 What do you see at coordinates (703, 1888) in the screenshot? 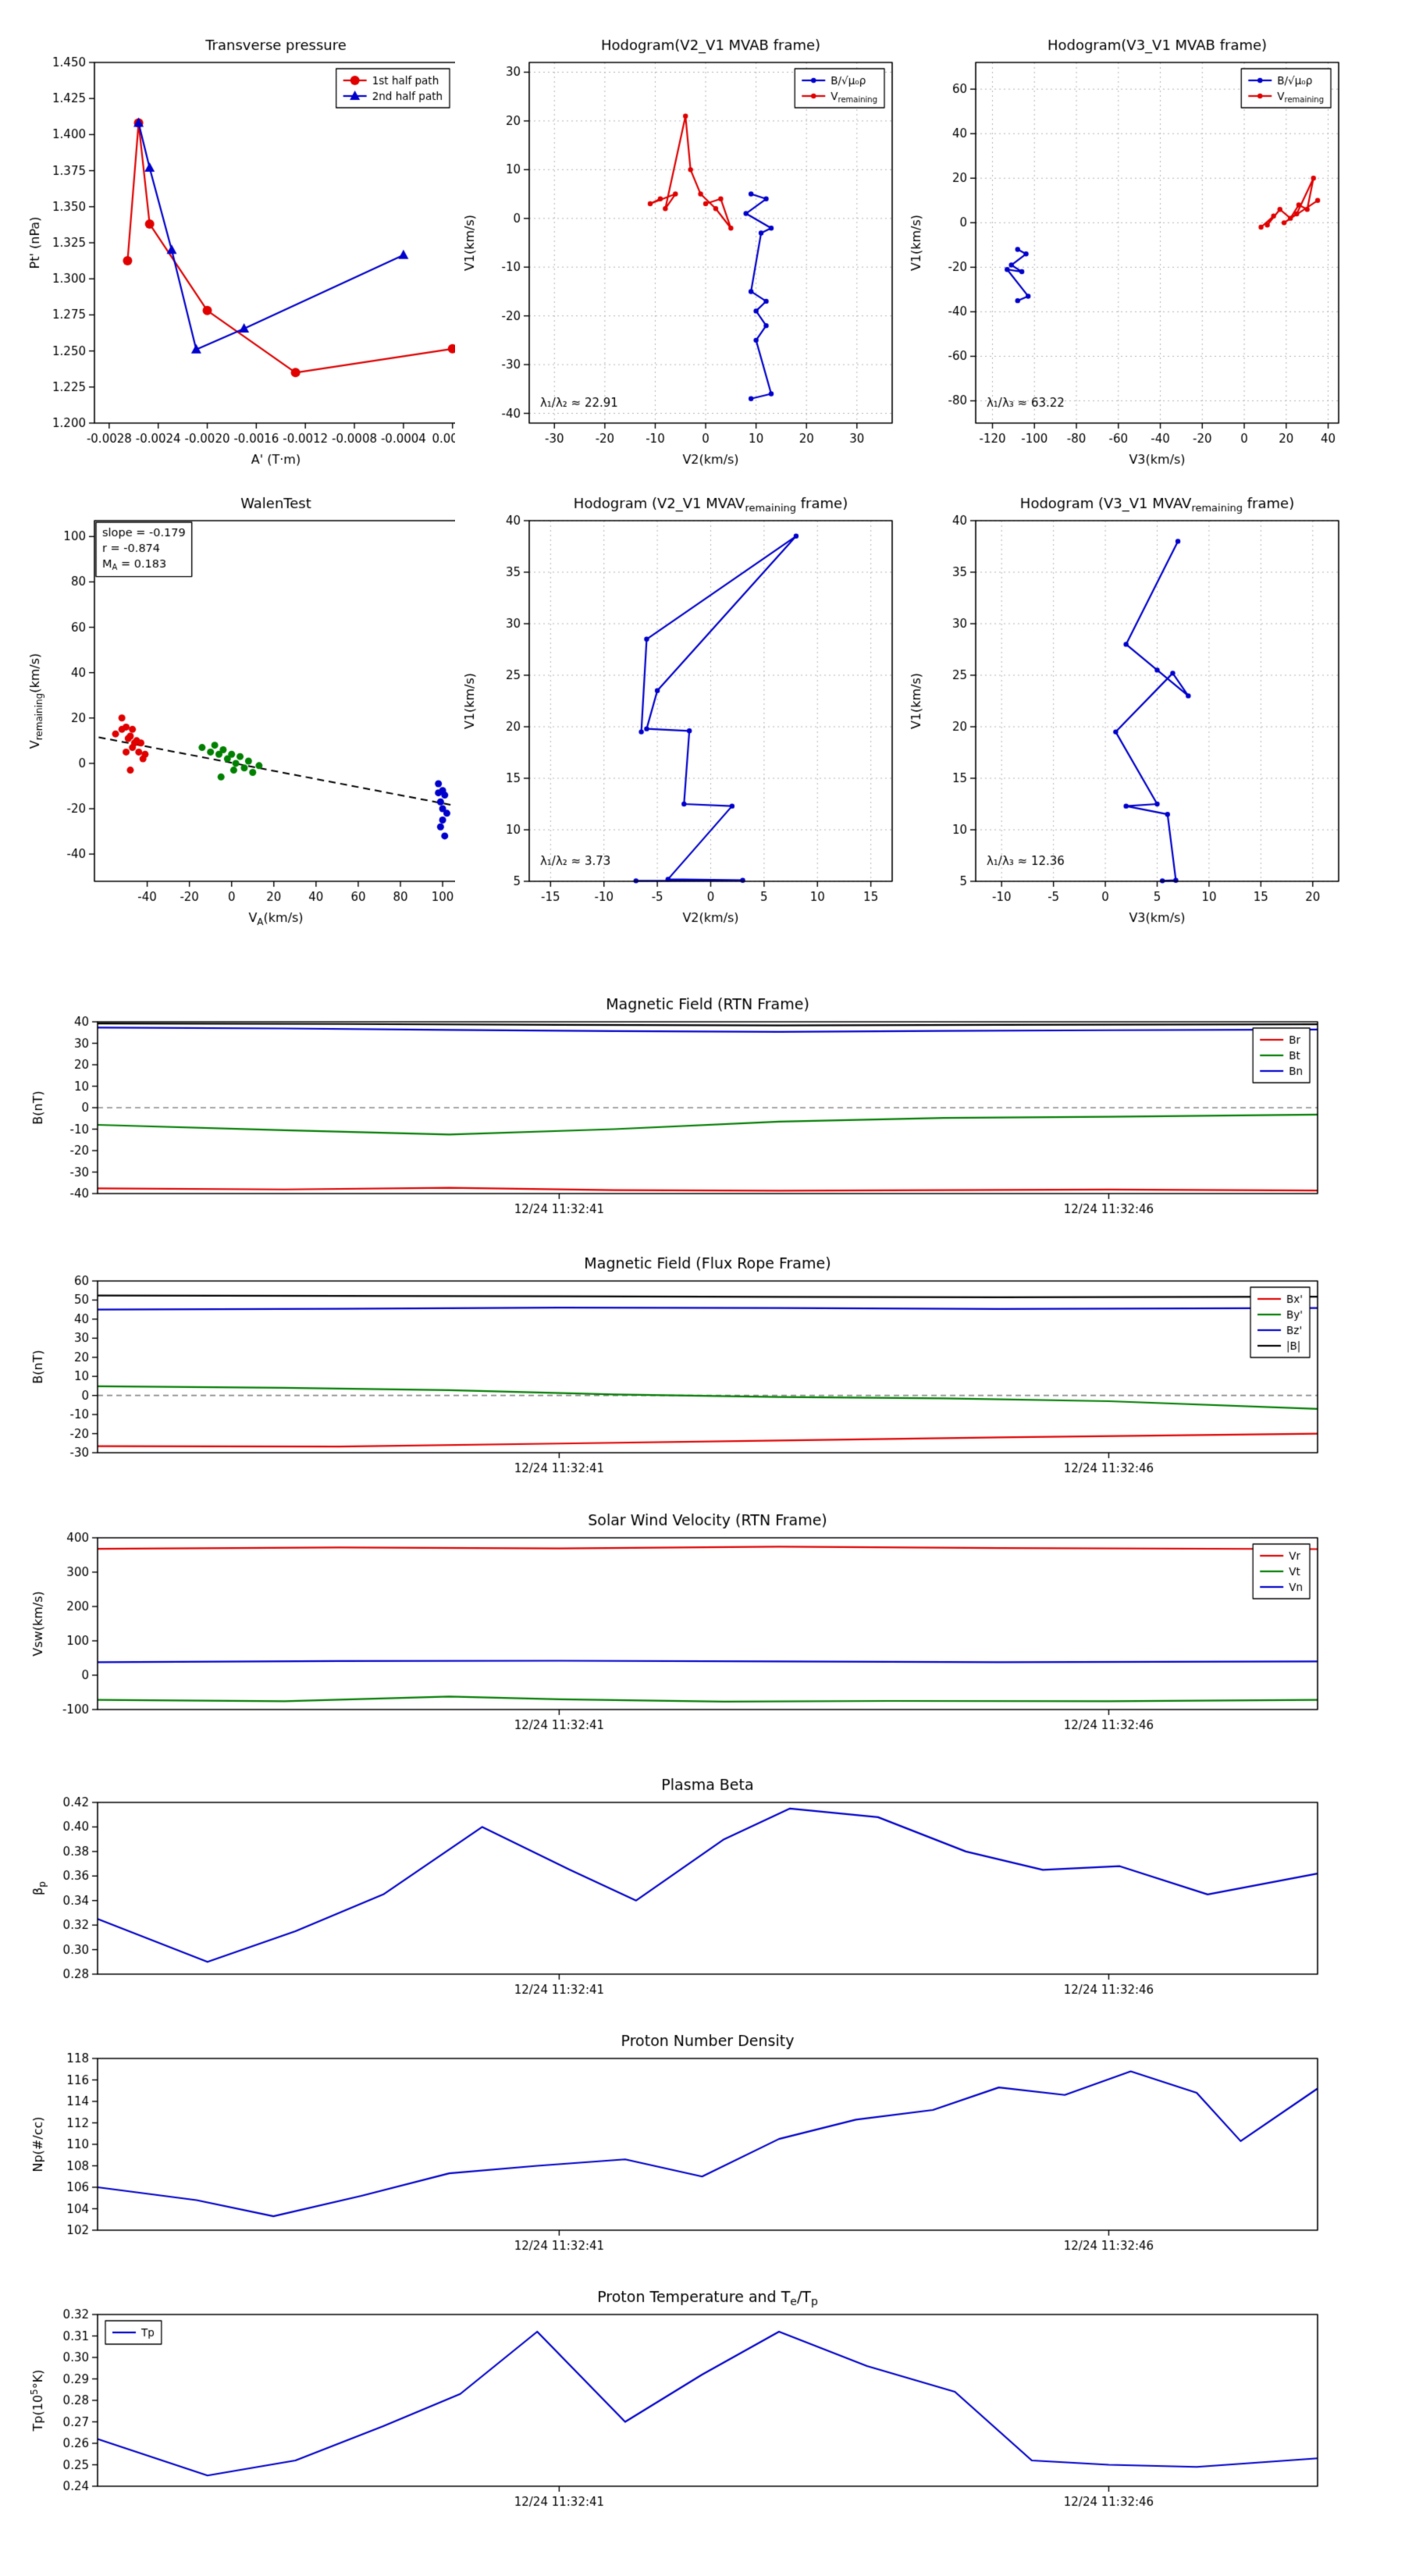
I see `plasma-beta-plot` at bounding box center [703, 1888].